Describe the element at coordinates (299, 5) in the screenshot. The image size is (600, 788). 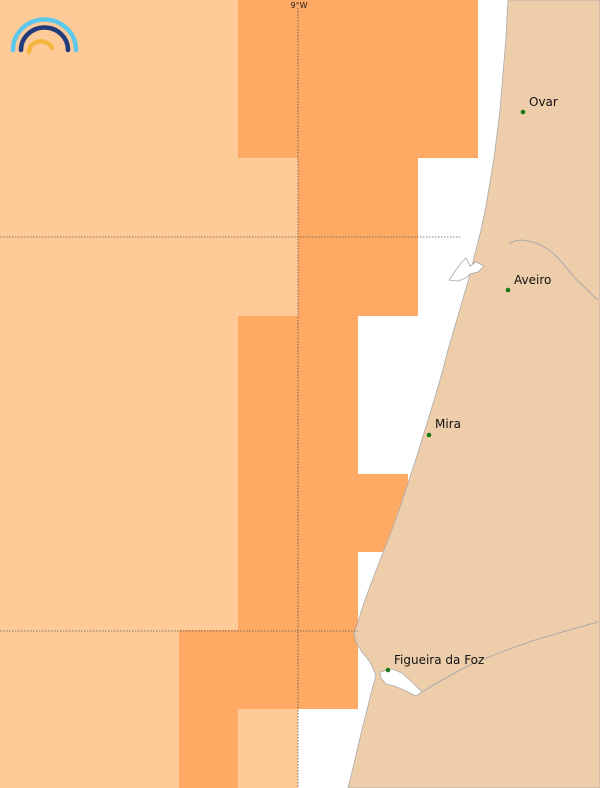
I see `meridian-label: 9°W` at that location.